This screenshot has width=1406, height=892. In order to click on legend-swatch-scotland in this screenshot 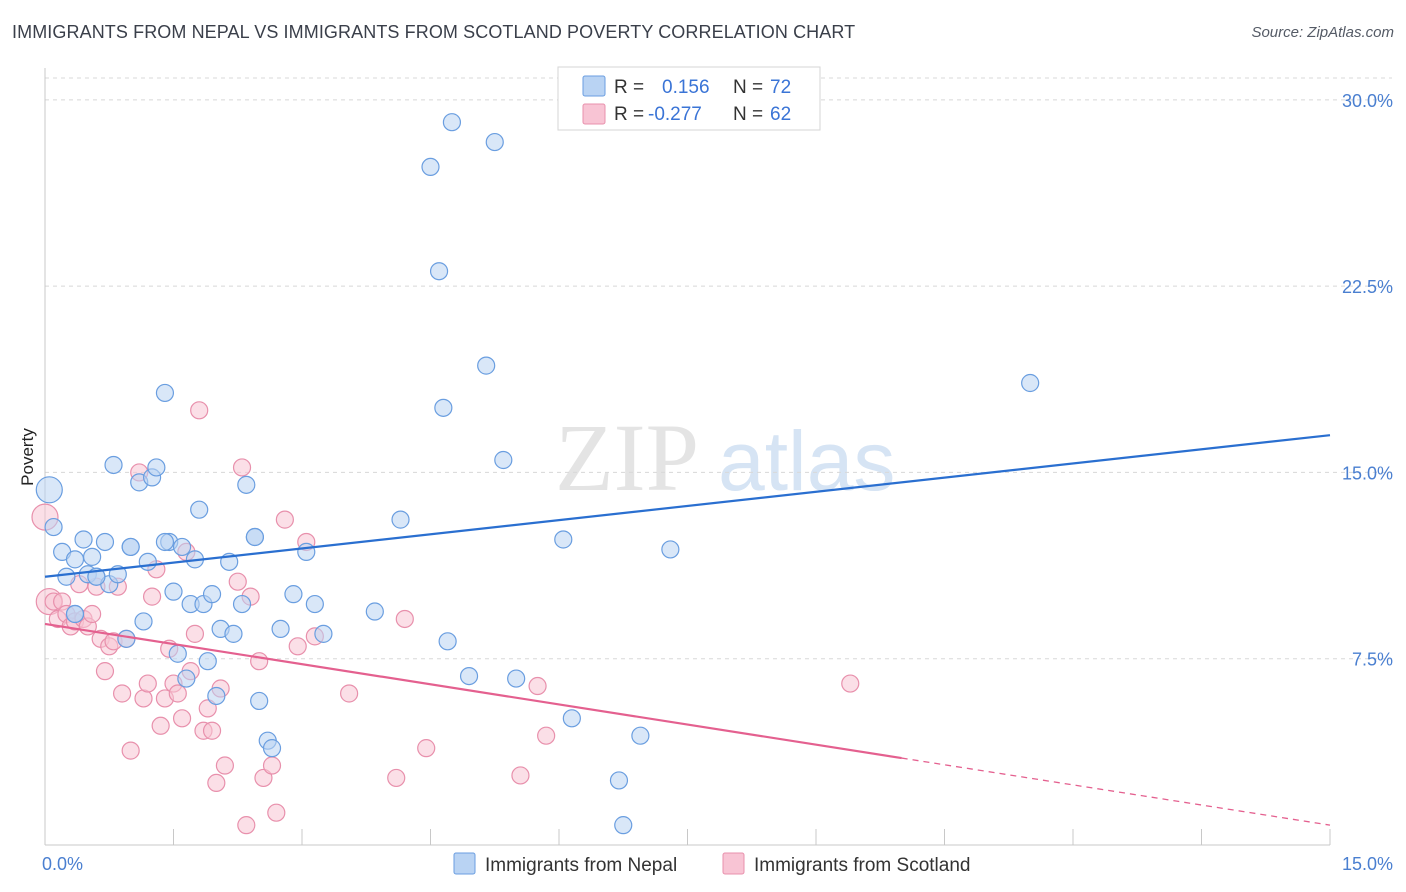, I will do `click(594, 114)`.